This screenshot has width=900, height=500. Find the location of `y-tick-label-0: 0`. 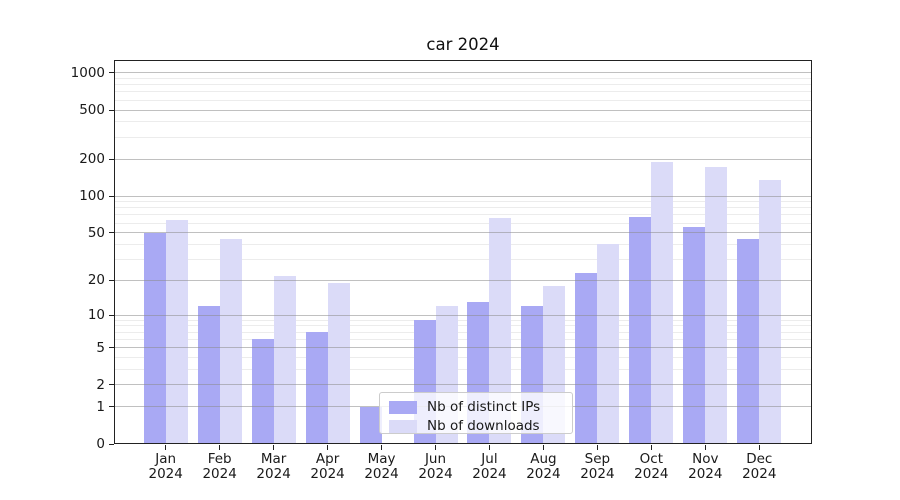

y-tick-label-0: 0 is located at coordinates (100, 444).